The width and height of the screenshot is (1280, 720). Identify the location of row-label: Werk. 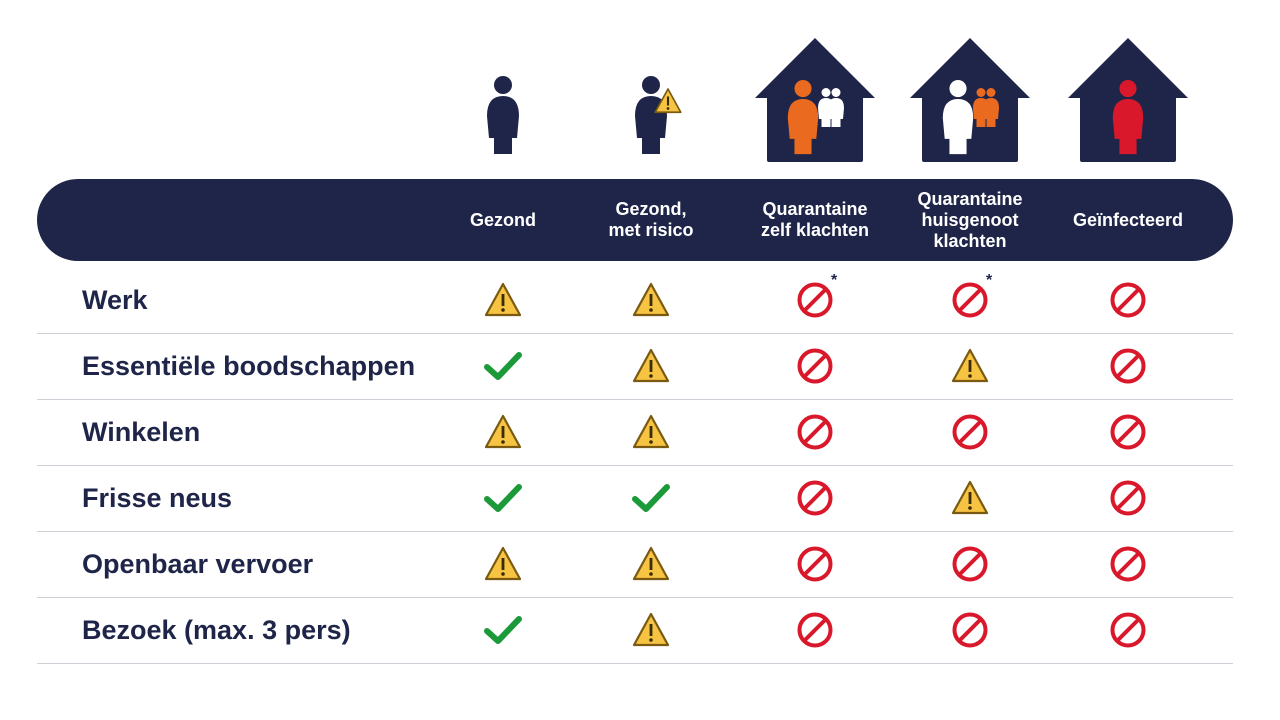
(115, 299).